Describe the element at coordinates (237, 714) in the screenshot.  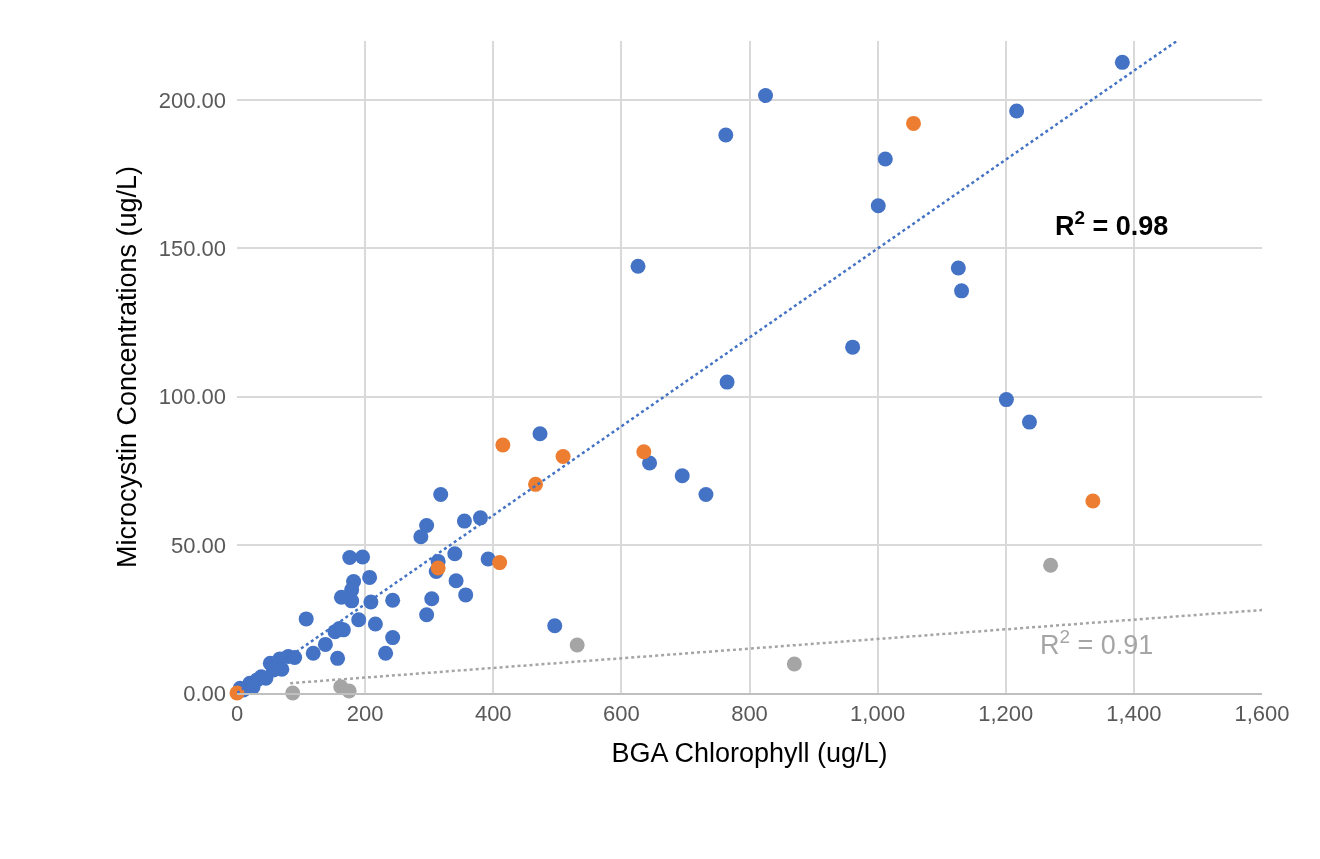
I see `x-tick-label: 0` at that location.